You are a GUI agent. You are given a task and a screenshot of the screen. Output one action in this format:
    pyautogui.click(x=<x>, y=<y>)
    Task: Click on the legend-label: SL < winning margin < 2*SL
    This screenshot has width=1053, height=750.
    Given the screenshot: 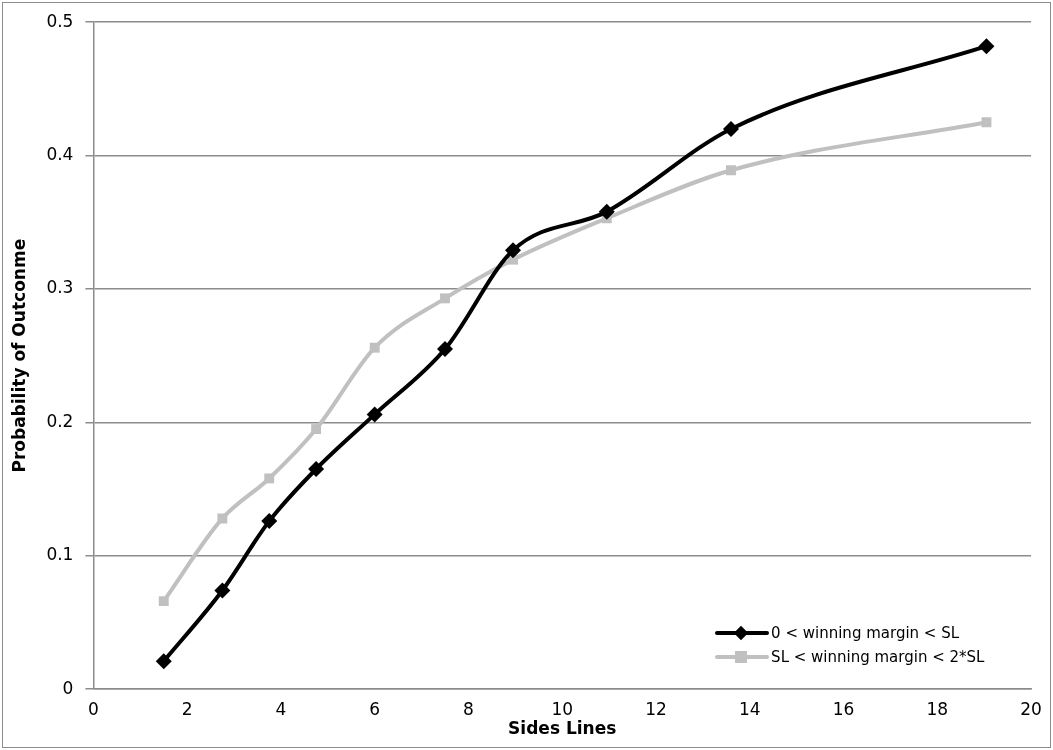 What is the action you would take?
    pyautogui.click(x=878, y=657)
    